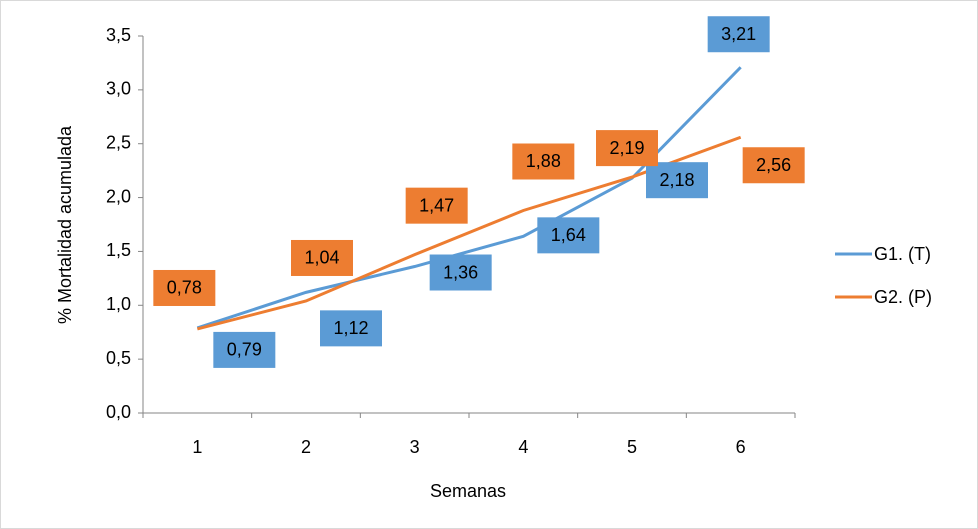  I want to click on x-tick-label: 4, so click(523, 447).